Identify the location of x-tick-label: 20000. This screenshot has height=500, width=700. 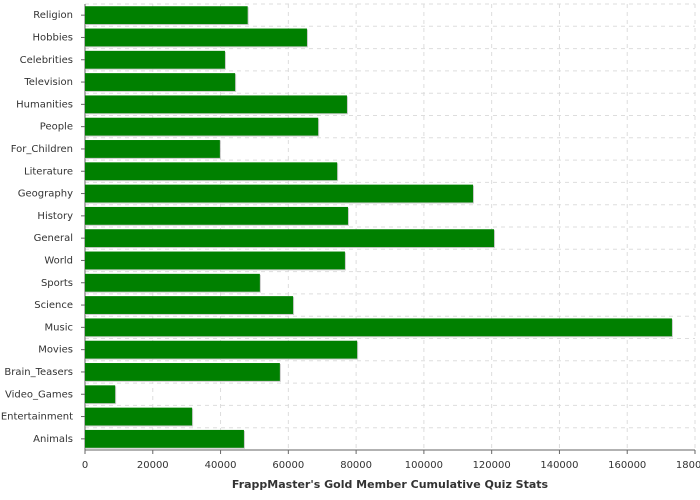
(153, 465).